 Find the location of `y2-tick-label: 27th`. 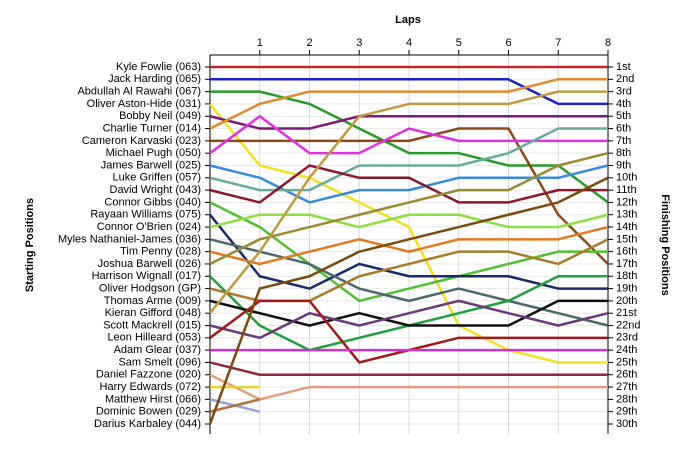

y2-tick-label: 27th is located at coordinates (626, 387).